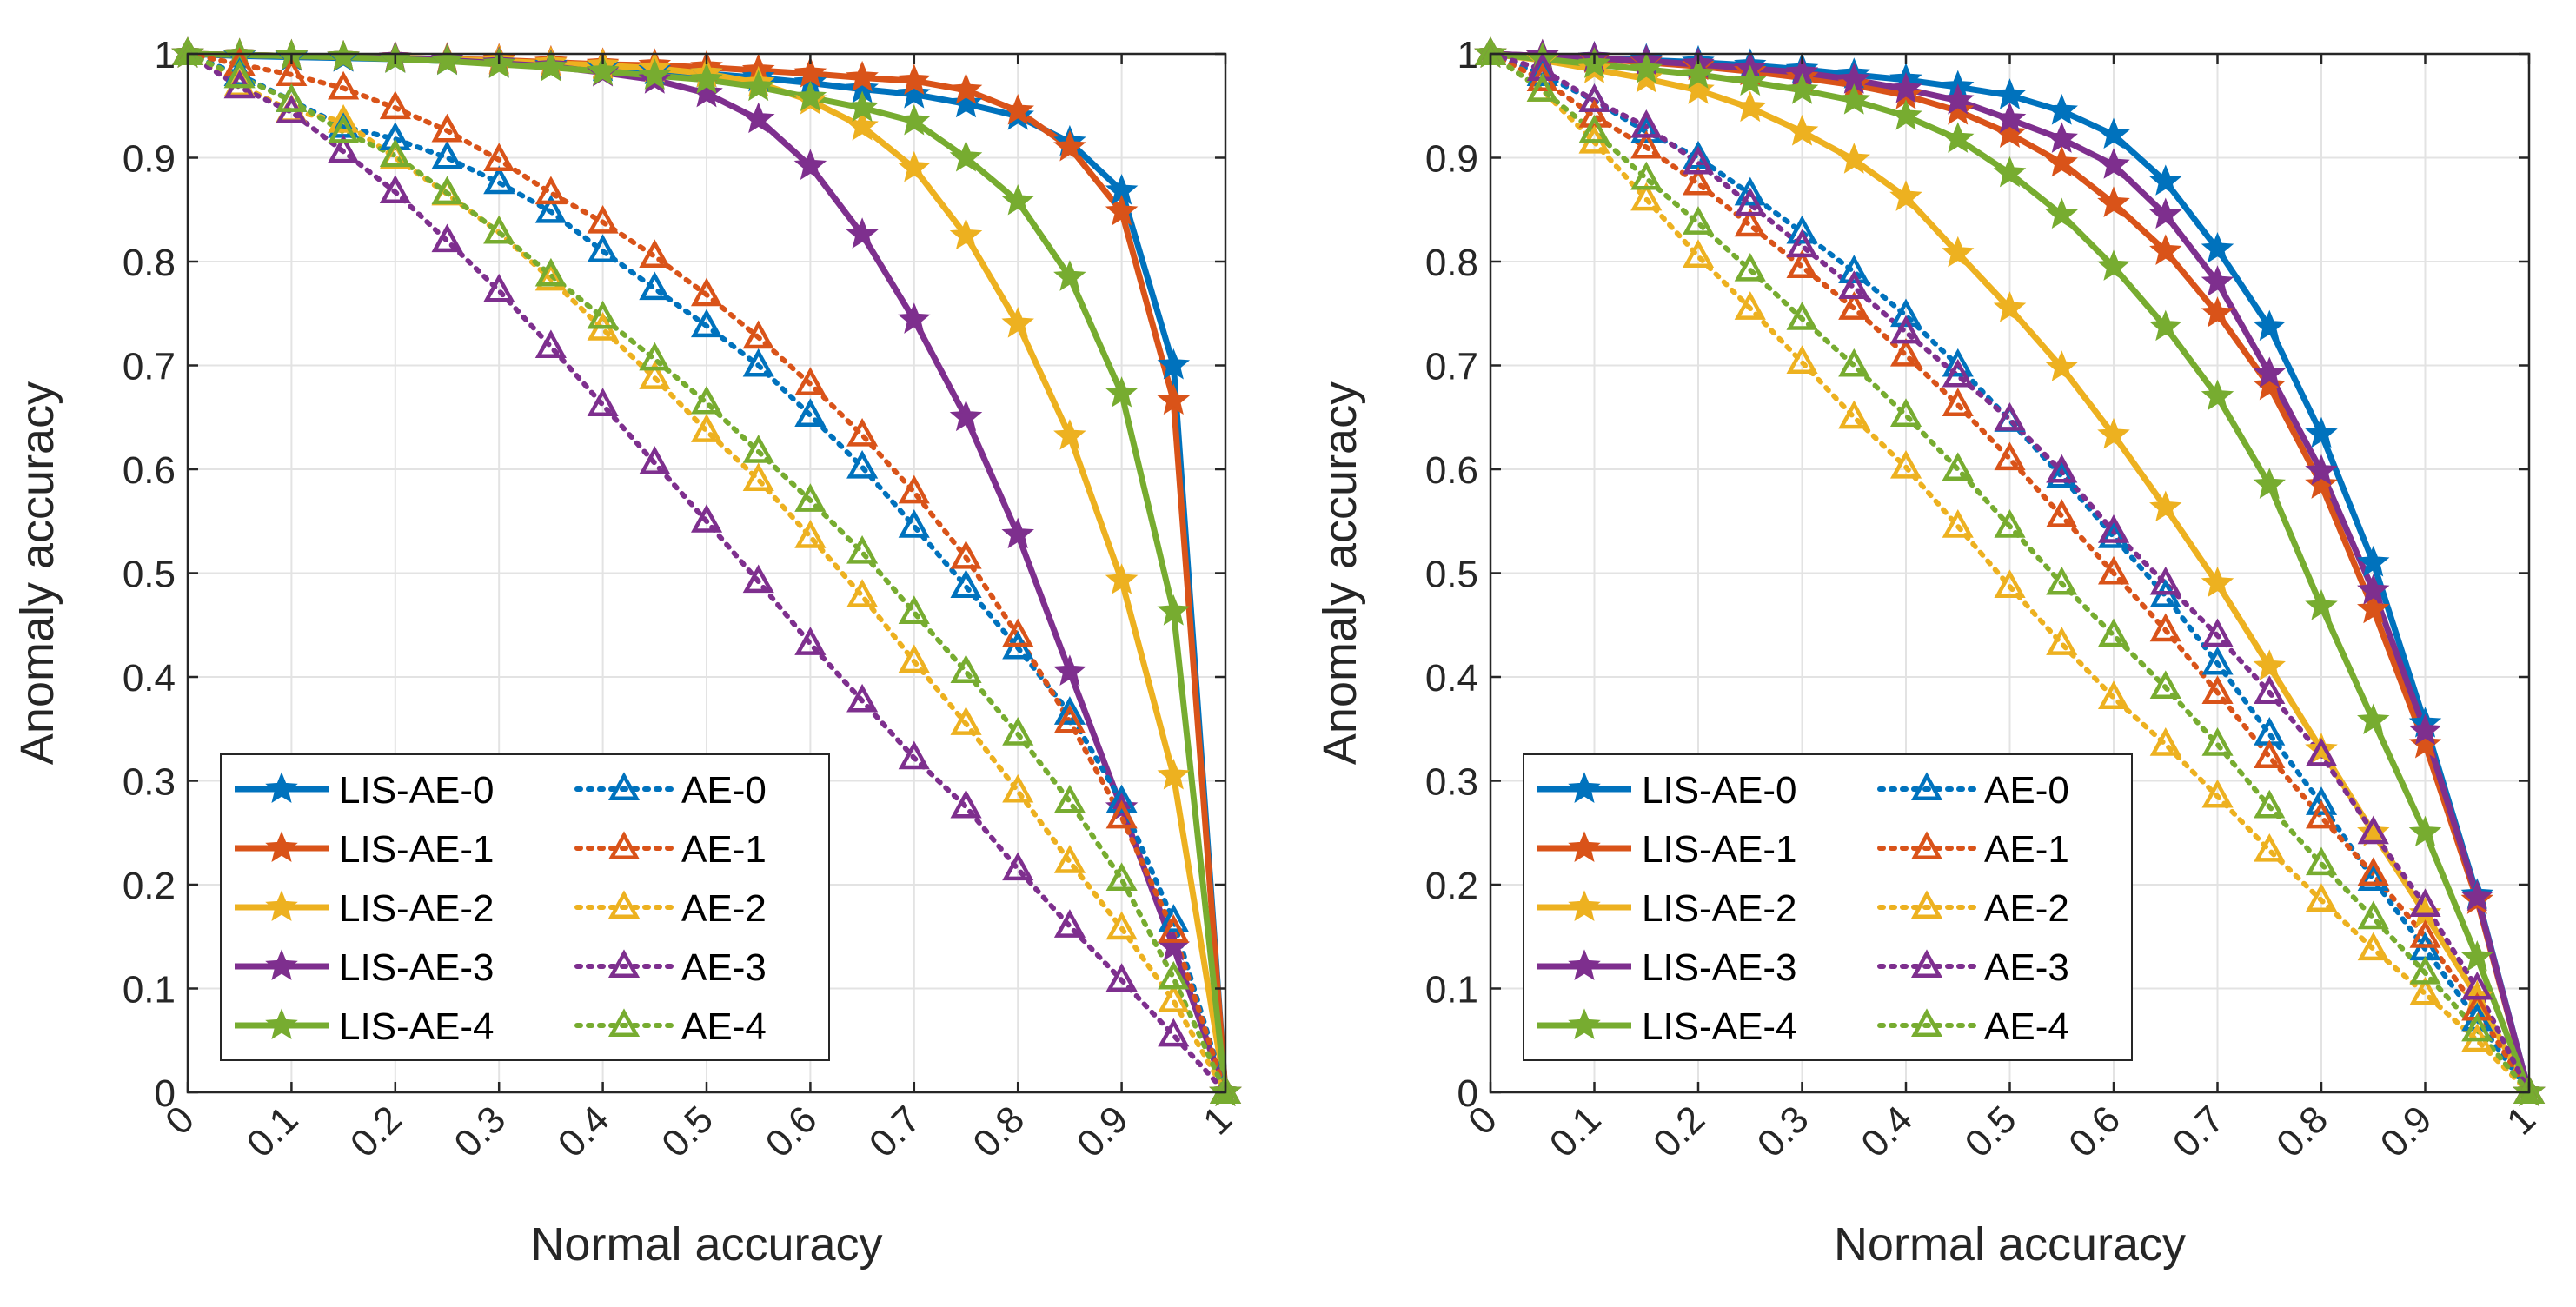 The height and width of the screenshot is (1307, 2576). I want to click on legend-label: AE-0, so click(2026, 790).